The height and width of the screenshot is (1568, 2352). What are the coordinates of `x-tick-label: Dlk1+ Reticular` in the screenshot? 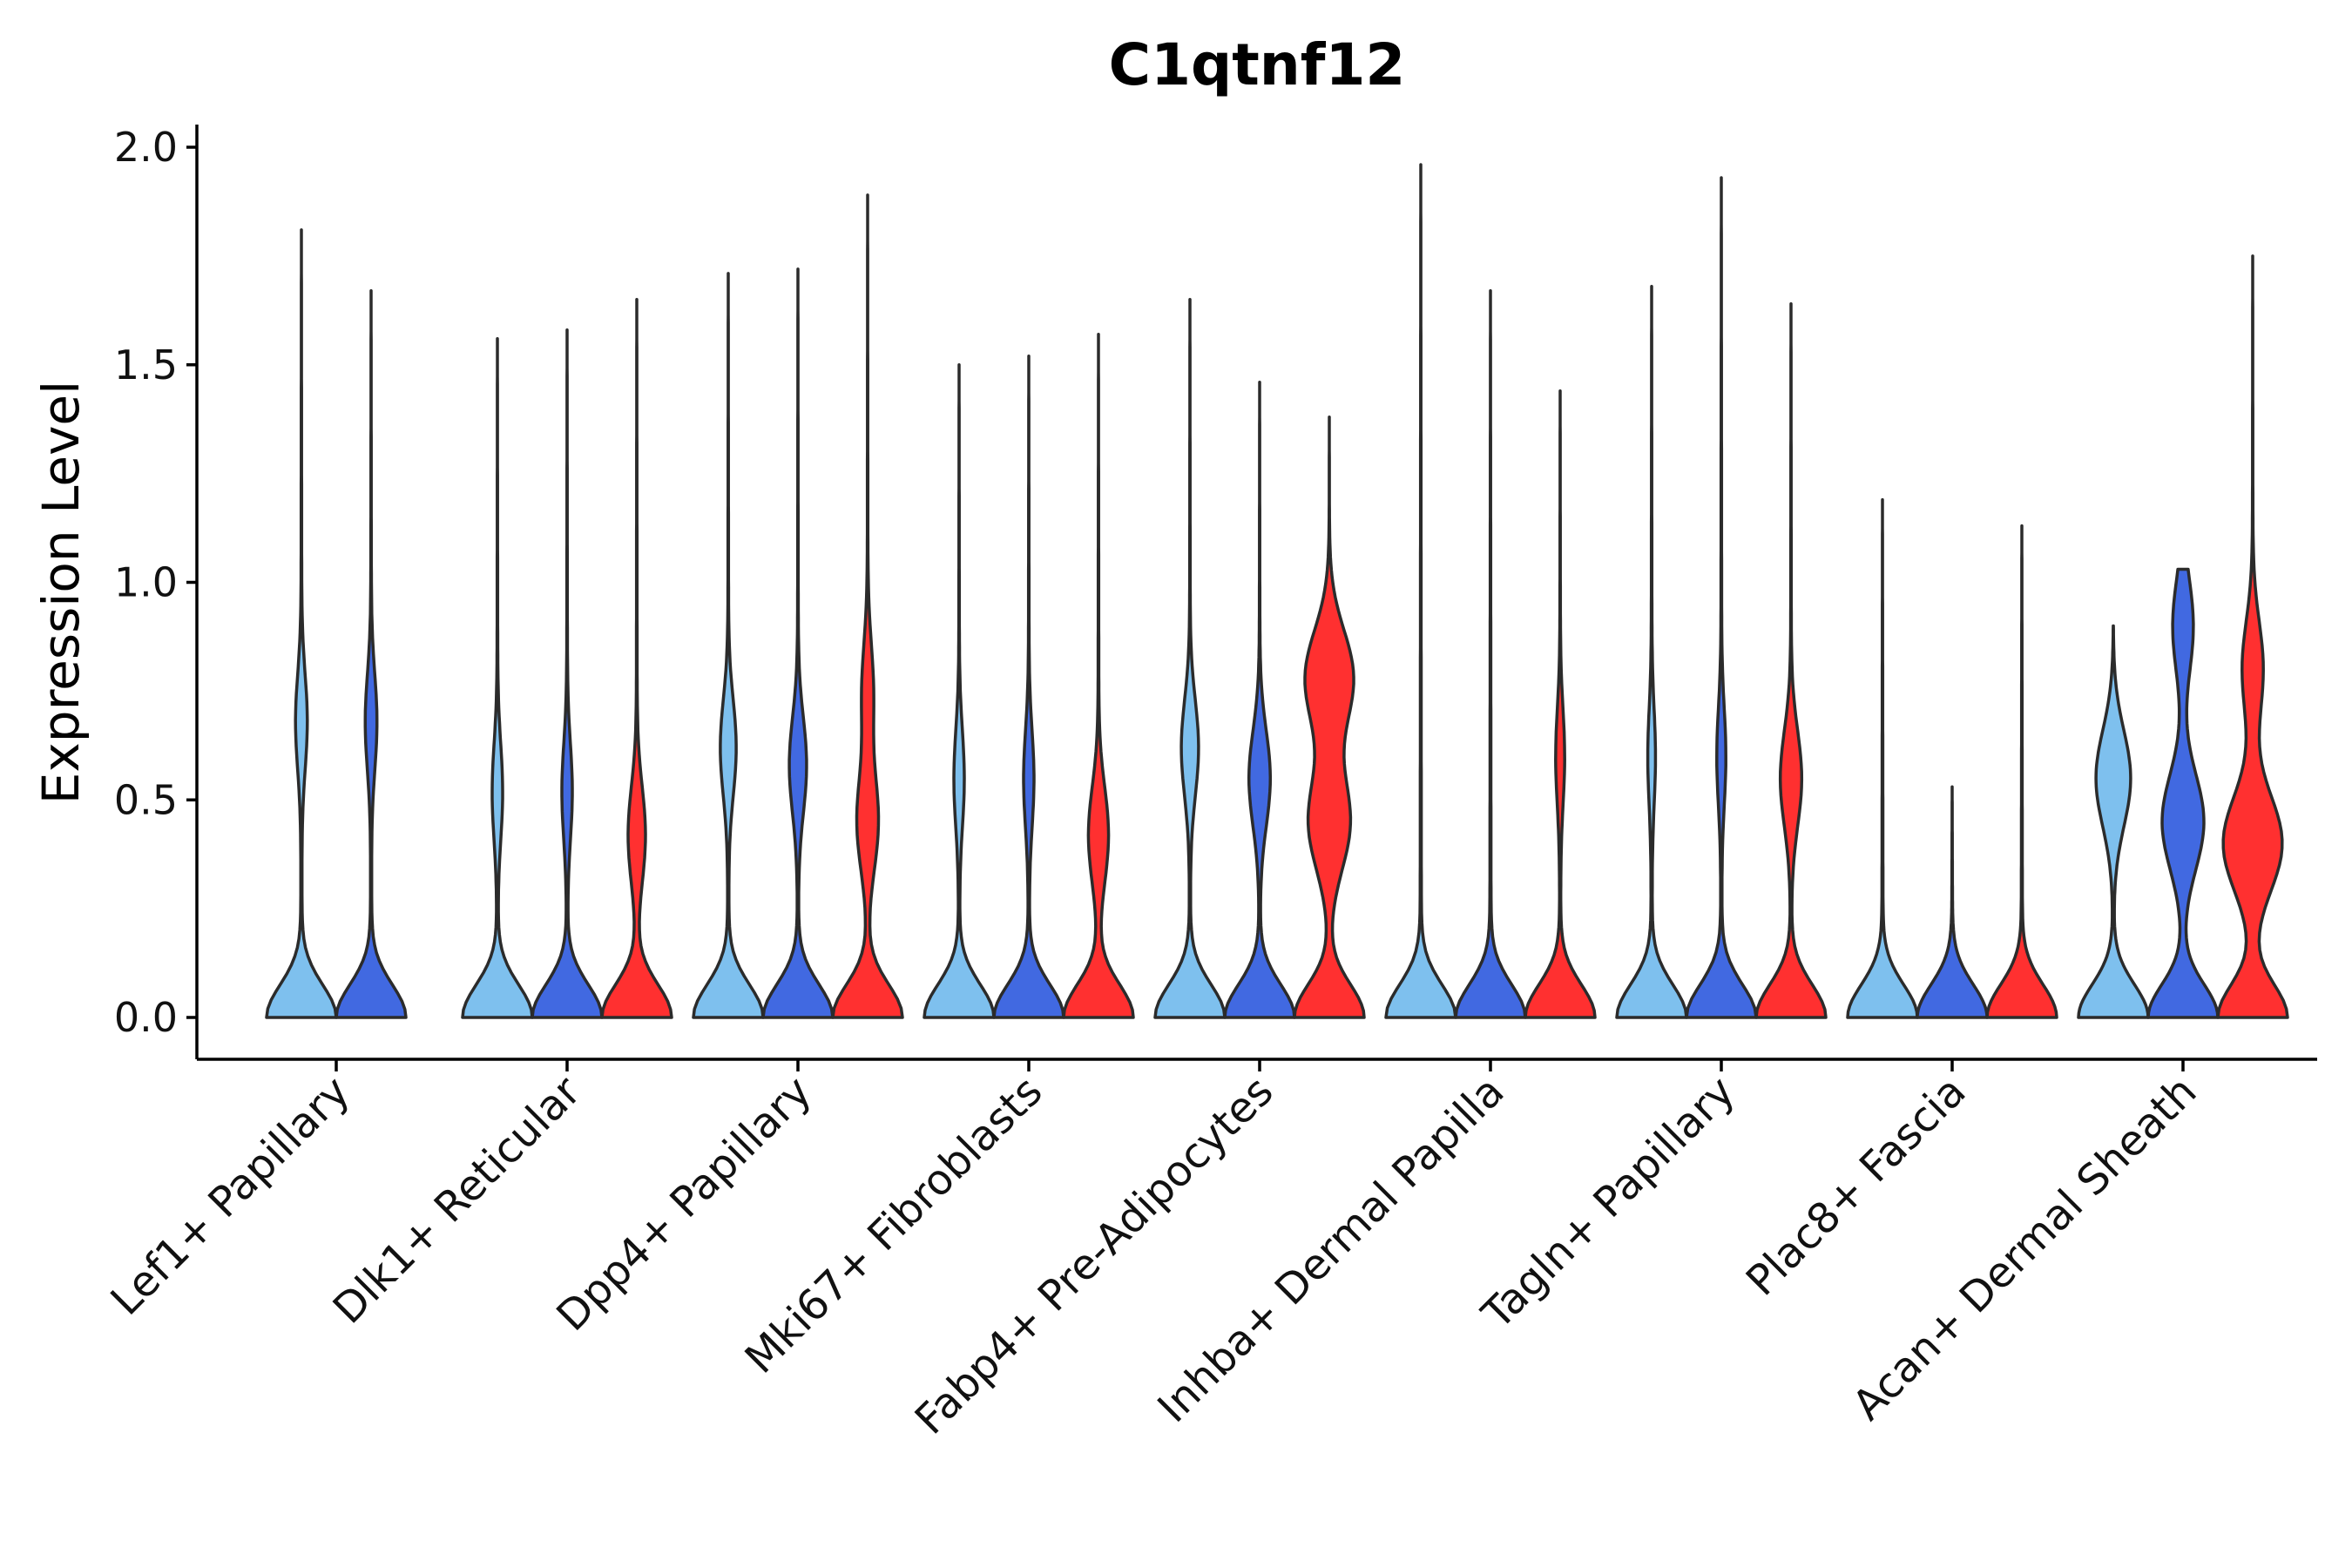 It's located at (457, 1201).